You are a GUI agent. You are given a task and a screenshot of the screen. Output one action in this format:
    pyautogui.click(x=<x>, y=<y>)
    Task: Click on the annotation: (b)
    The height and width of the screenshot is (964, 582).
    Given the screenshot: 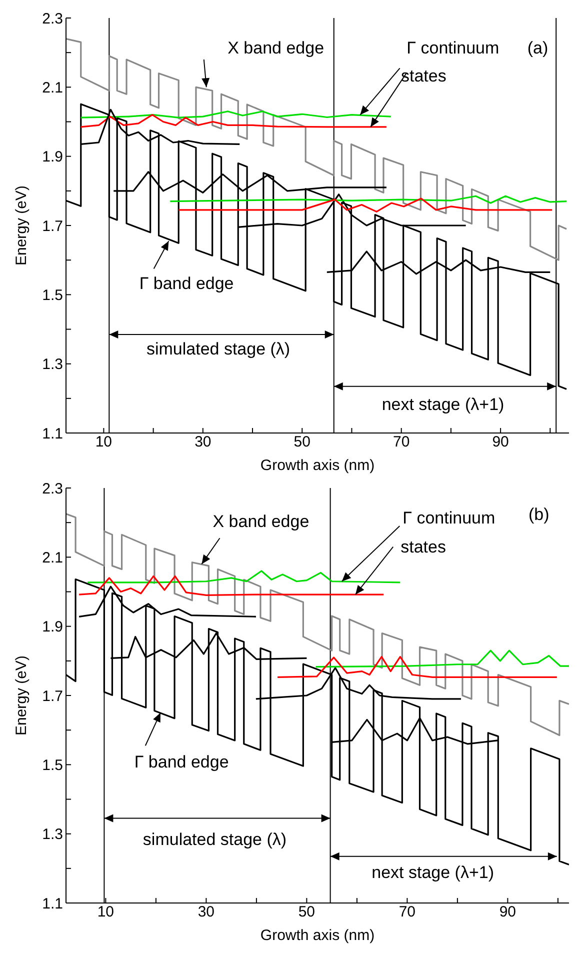 What is the action you would take?
    pyautogui.click(x=539, y=514)
    